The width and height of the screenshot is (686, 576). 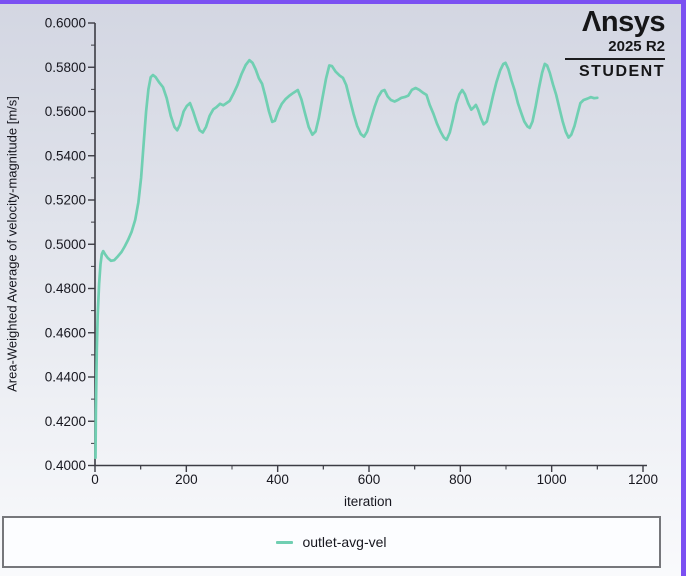 What do you see at coordinates (285, 542) in the screenshot?
I see `legend-line-swatch` at bounding box center [285, 542].